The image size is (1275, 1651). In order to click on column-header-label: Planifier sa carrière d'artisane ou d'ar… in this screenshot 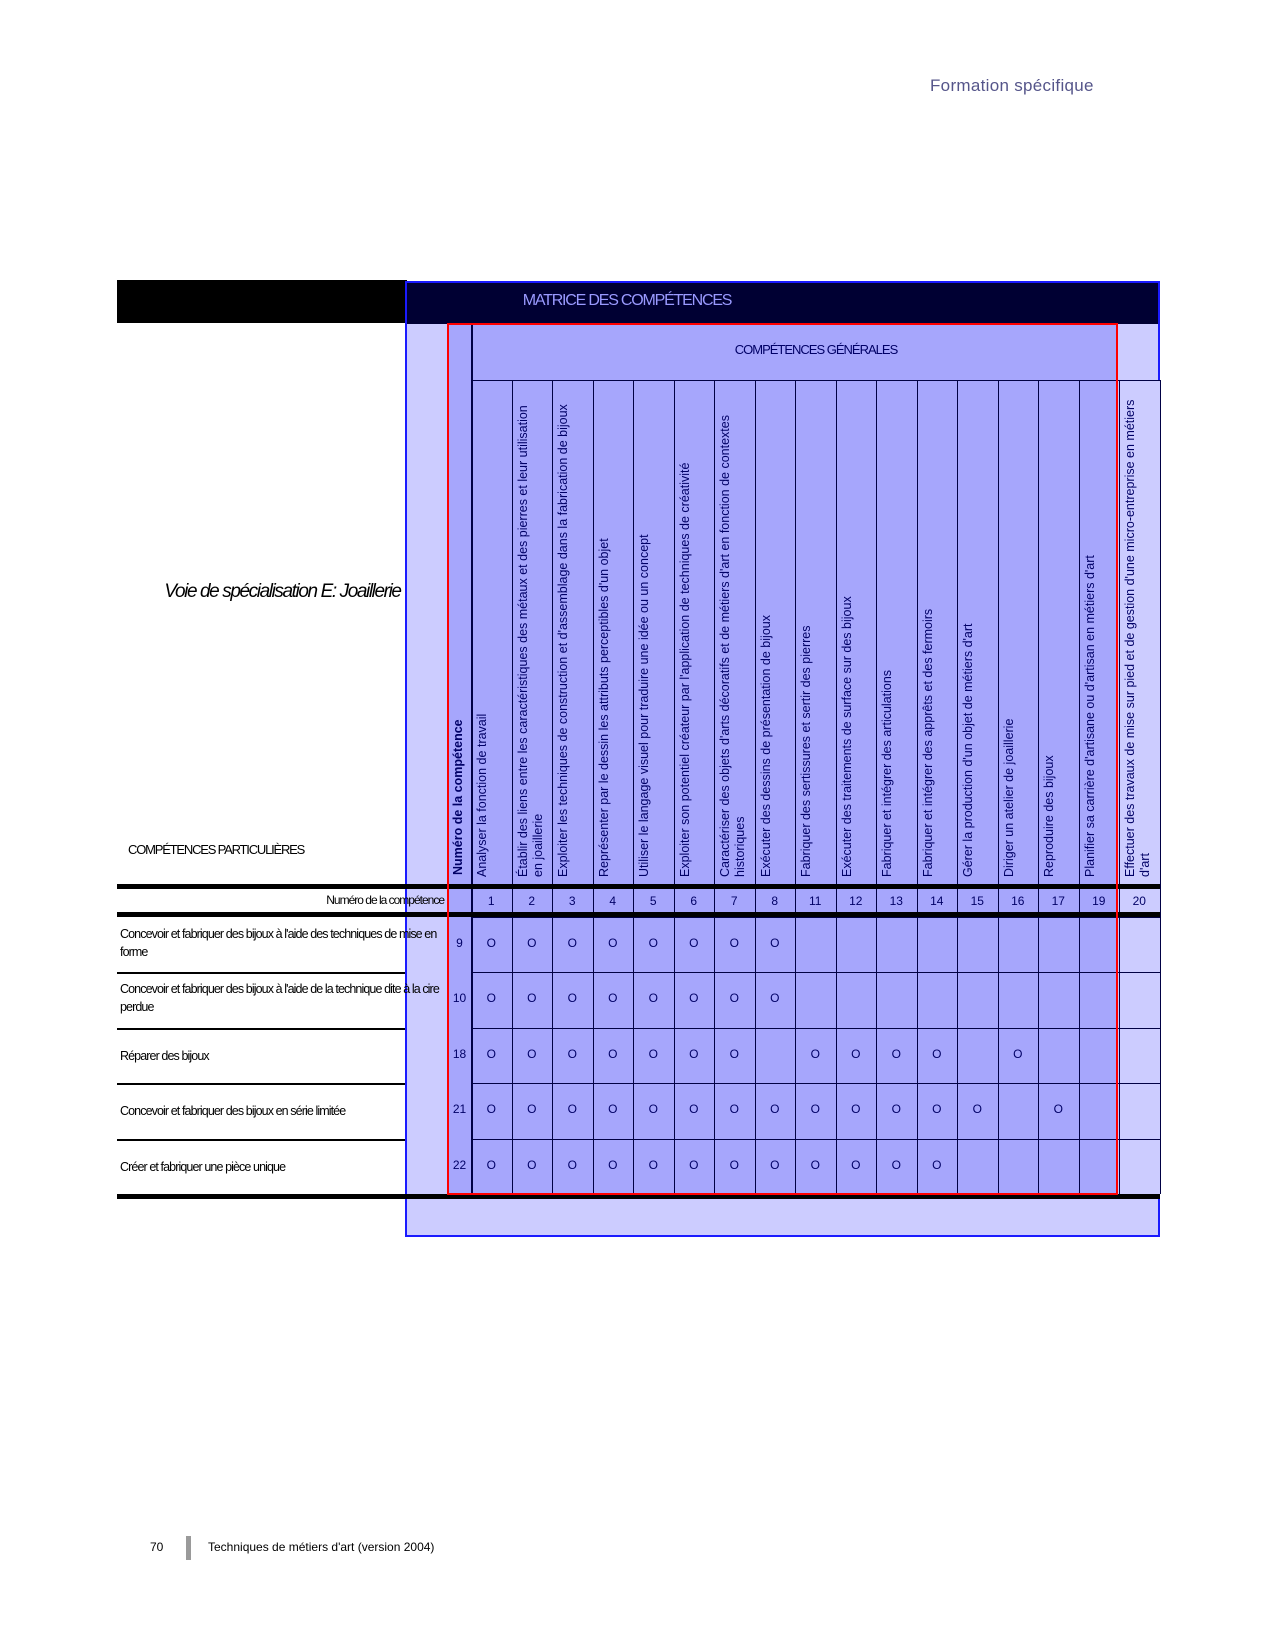, I will do `click(1089, 716)`.